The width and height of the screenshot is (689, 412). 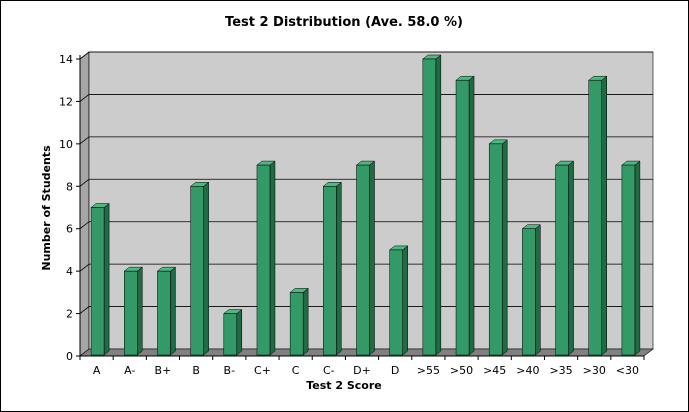 I want to click on y-tick-labels: 0 2 4 6 8 10 12 14, so click(x=66, y=208).